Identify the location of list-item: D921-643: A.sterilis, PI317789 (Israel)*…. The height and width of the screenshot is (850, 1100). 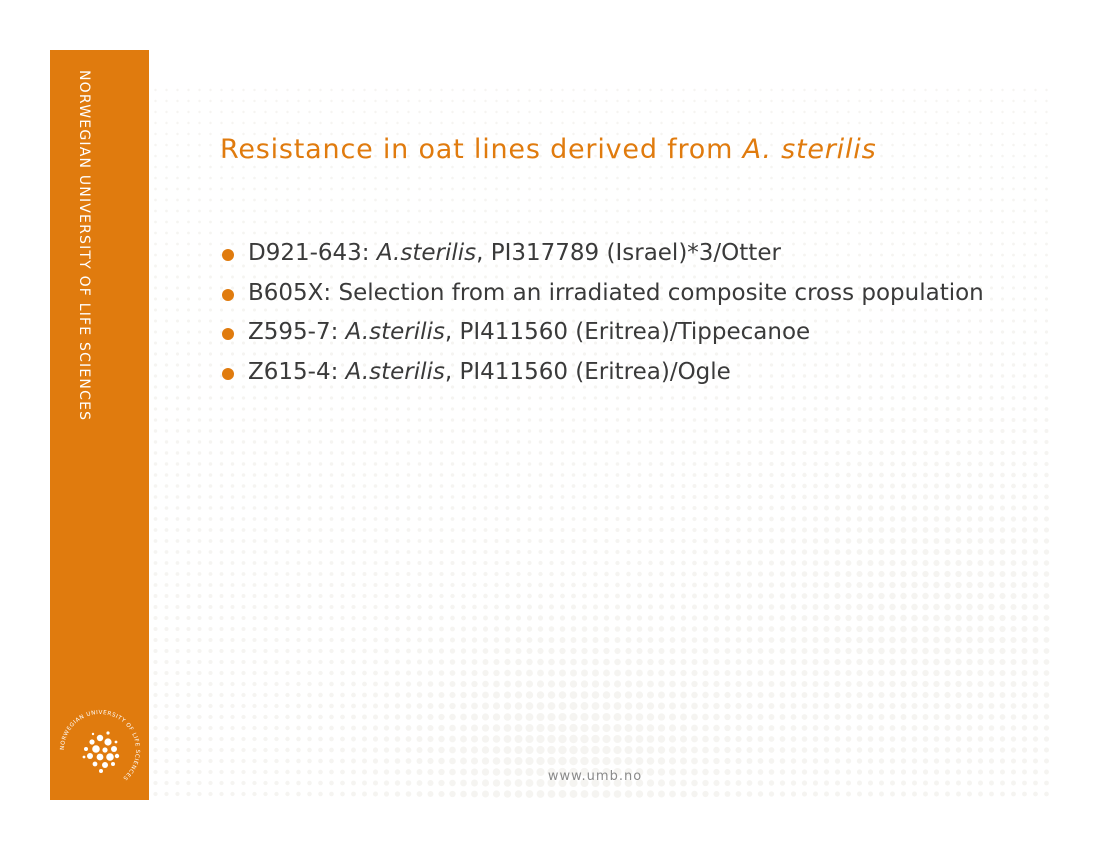
(602, 256).